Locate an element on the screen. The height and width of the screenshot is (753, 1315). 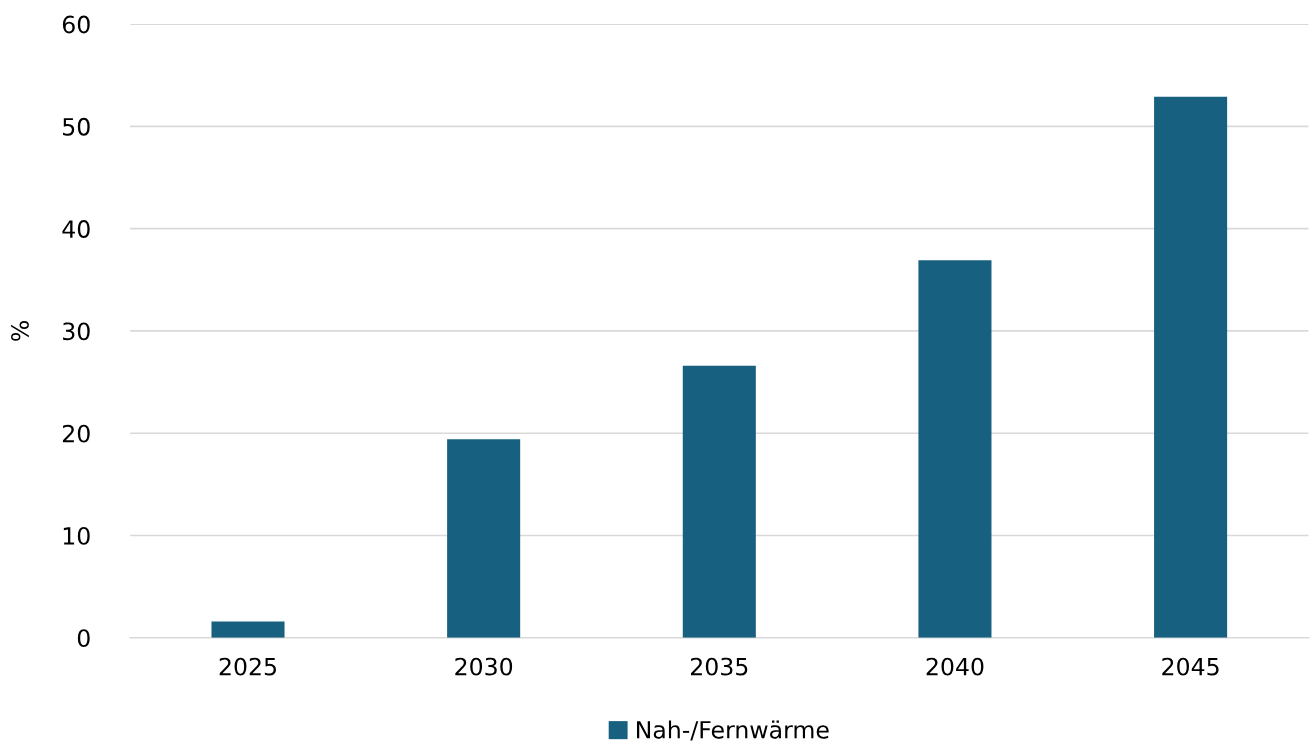
y-tick-label: 50 is located at coordinates (76, 126).